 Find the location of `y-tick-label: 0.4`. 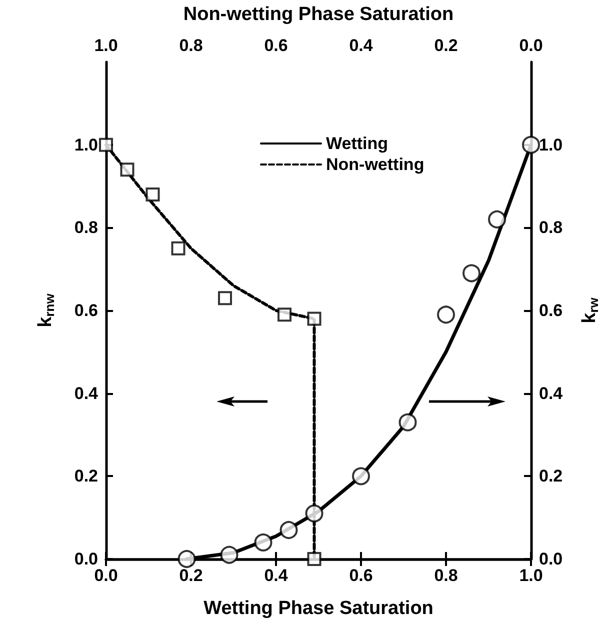

y-tick-label: 0.4 is located at coordinates (86, 393).